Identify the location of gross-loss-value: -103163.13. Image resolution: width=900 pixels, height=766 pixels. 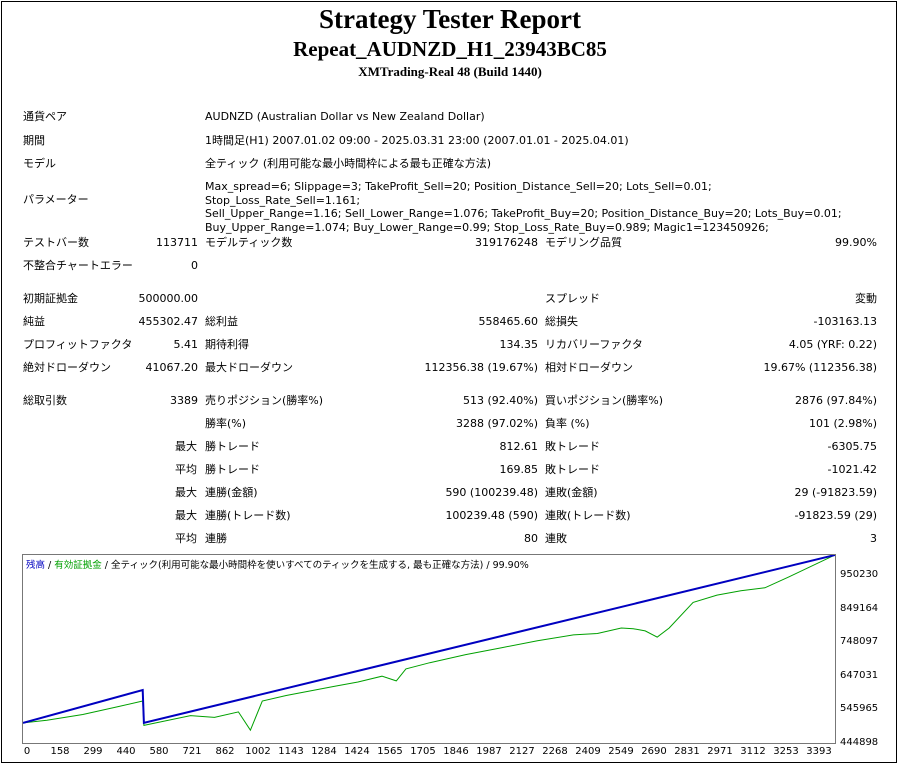
(845, 321).